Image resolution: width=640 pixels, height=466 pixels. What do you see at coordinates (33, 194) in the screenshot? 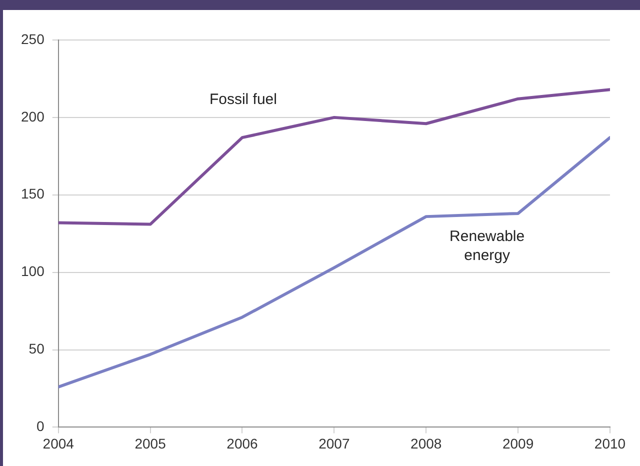
I see `y-tick-label: 150` at bounding box center [33, 194].